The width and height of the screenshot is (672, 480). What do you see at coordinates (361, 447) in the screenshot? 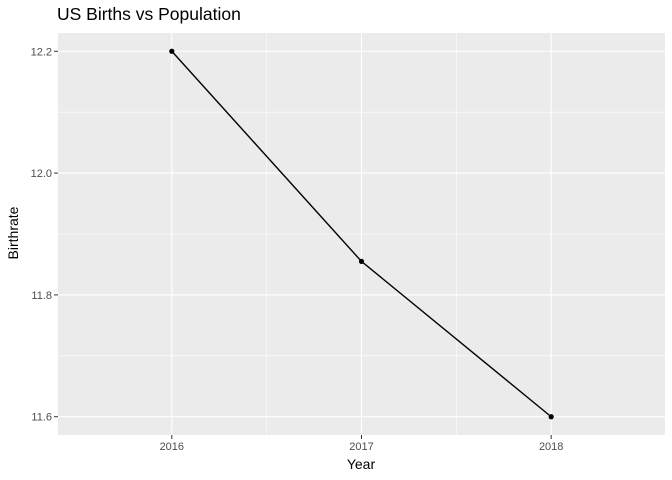
I see `x-tick-label: 2017` at bounding box center [361, 447].